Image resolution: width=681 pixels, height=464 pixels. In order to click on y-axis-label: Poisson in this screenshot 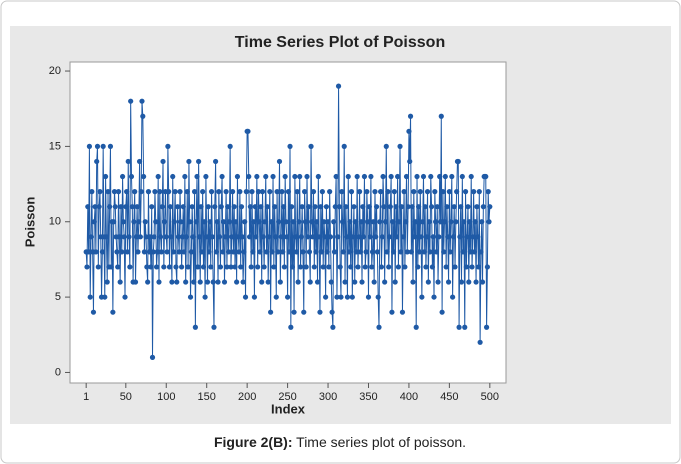, I will do `click(29, 222)`.